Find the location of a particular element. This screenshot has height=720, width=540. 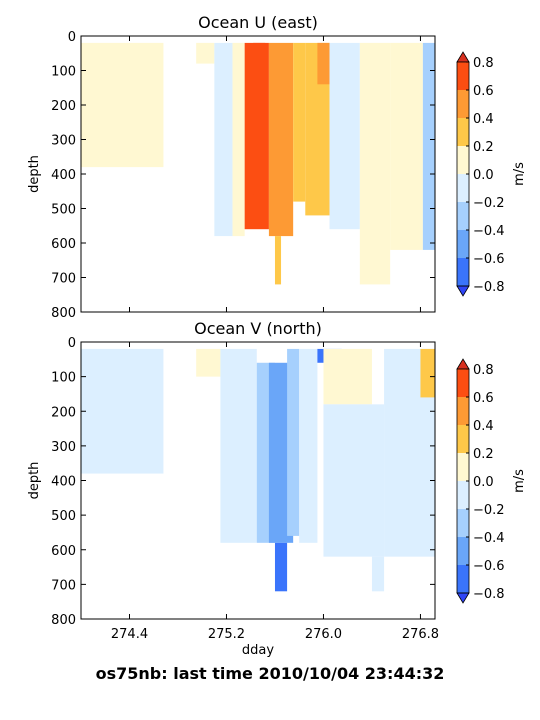

x-tick-label: 276.0 is located at coordinates (323, 634).